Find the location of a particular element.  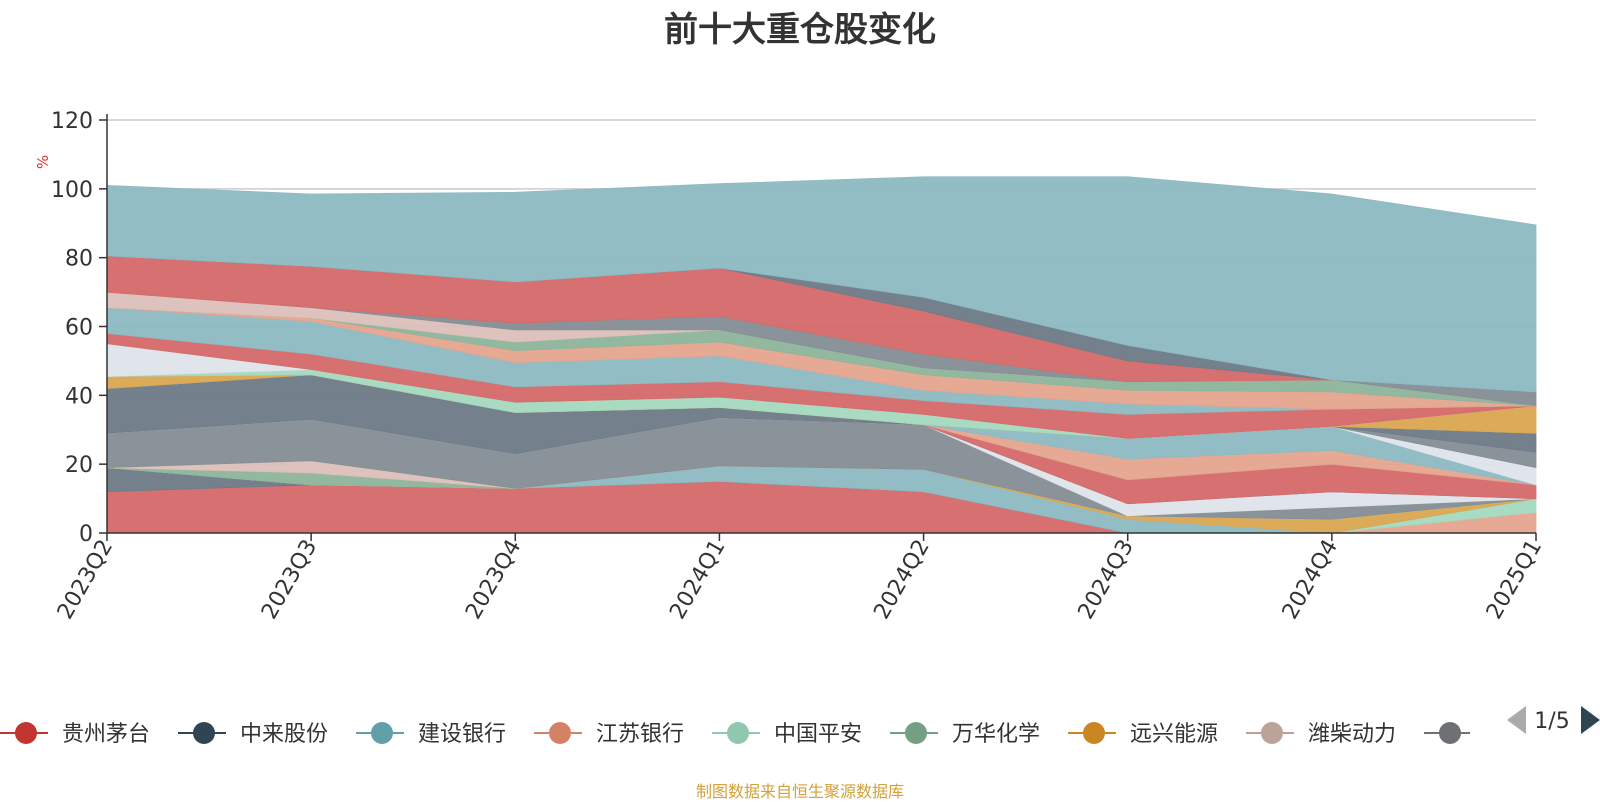

legend-next-arrow-icon is located at coordinates (1590, 720).